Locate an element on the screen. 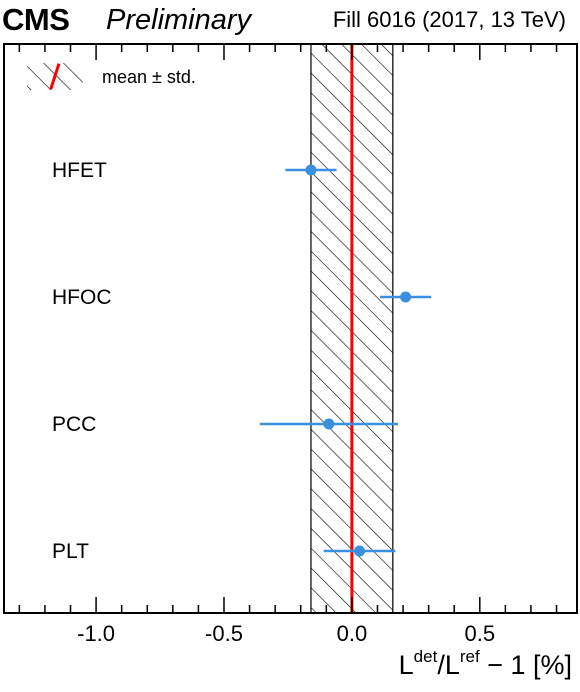  x-tick-label: 0.5 is located at coordinates (479, 633).